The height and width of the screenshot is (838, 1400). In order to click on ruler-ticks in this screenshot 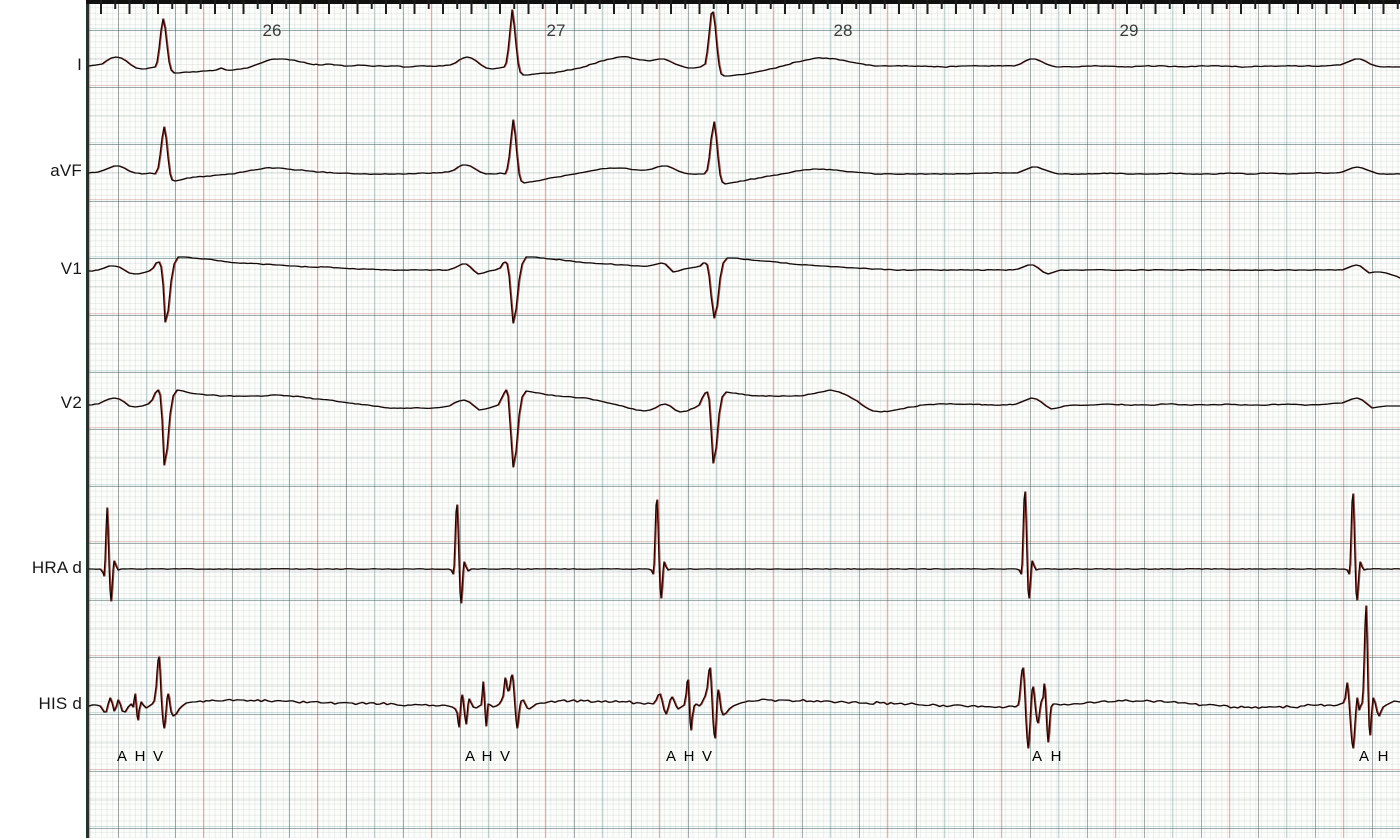, I will do `click(744, 7)`.